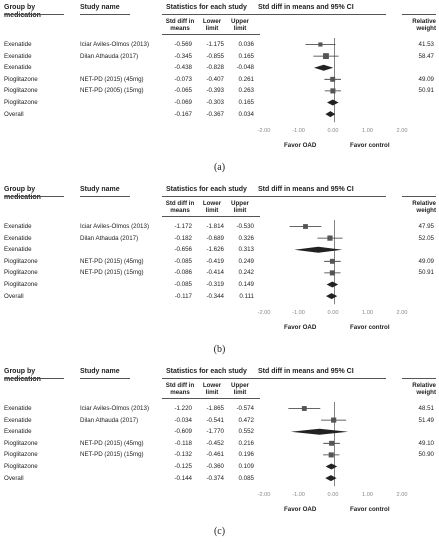 The height and width of the screenshot is (550, 439). I want to click on panel-caption: (b), so click(219, 350).